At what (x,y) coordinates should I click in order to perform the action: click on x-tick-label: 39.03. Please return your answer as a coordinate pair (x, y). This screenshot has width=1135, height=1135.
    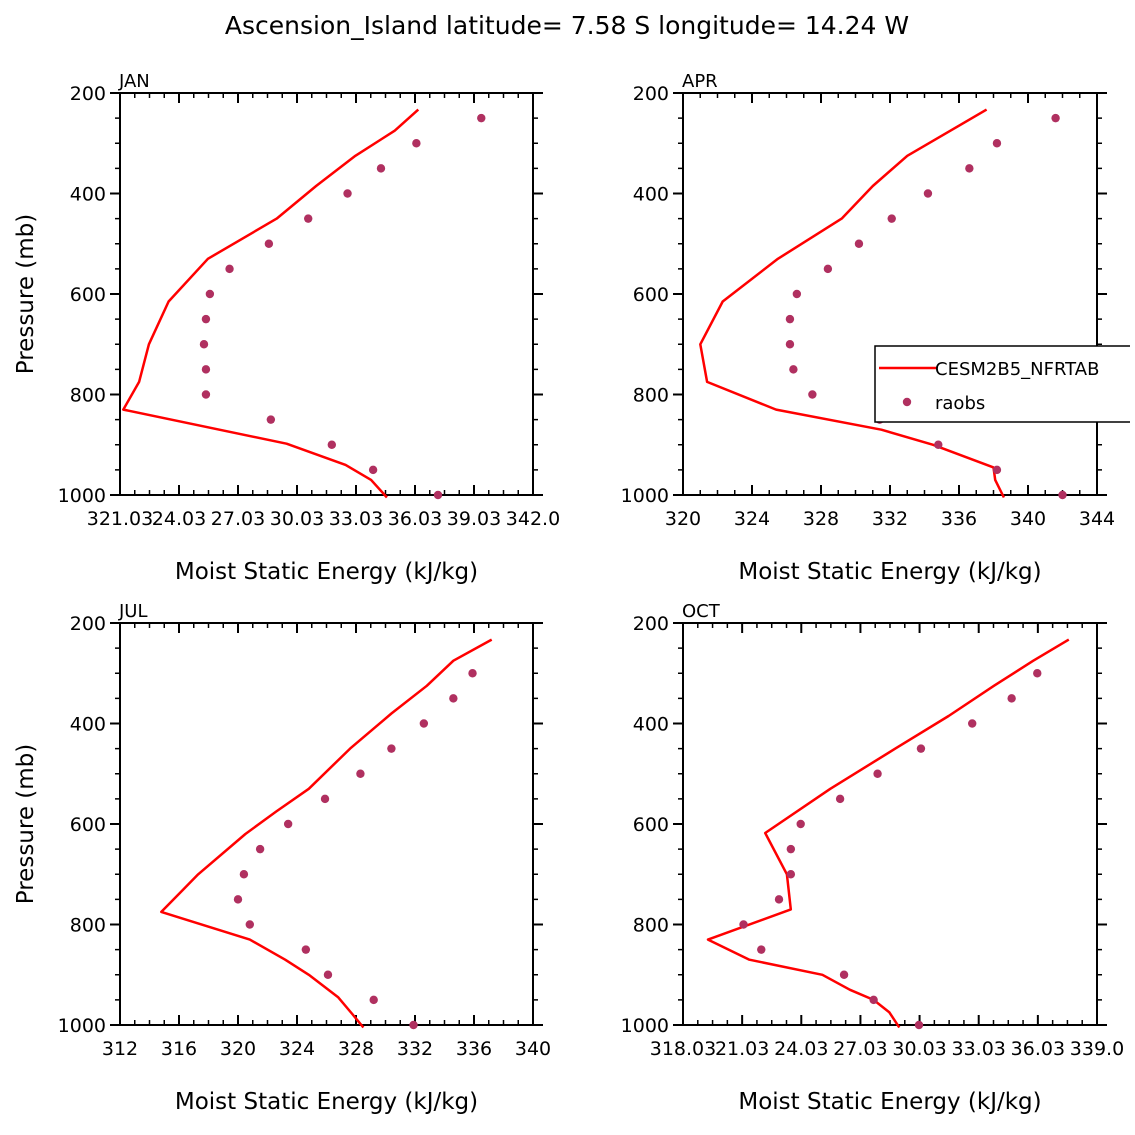
    Looking at the image, I should click on (474, 519).